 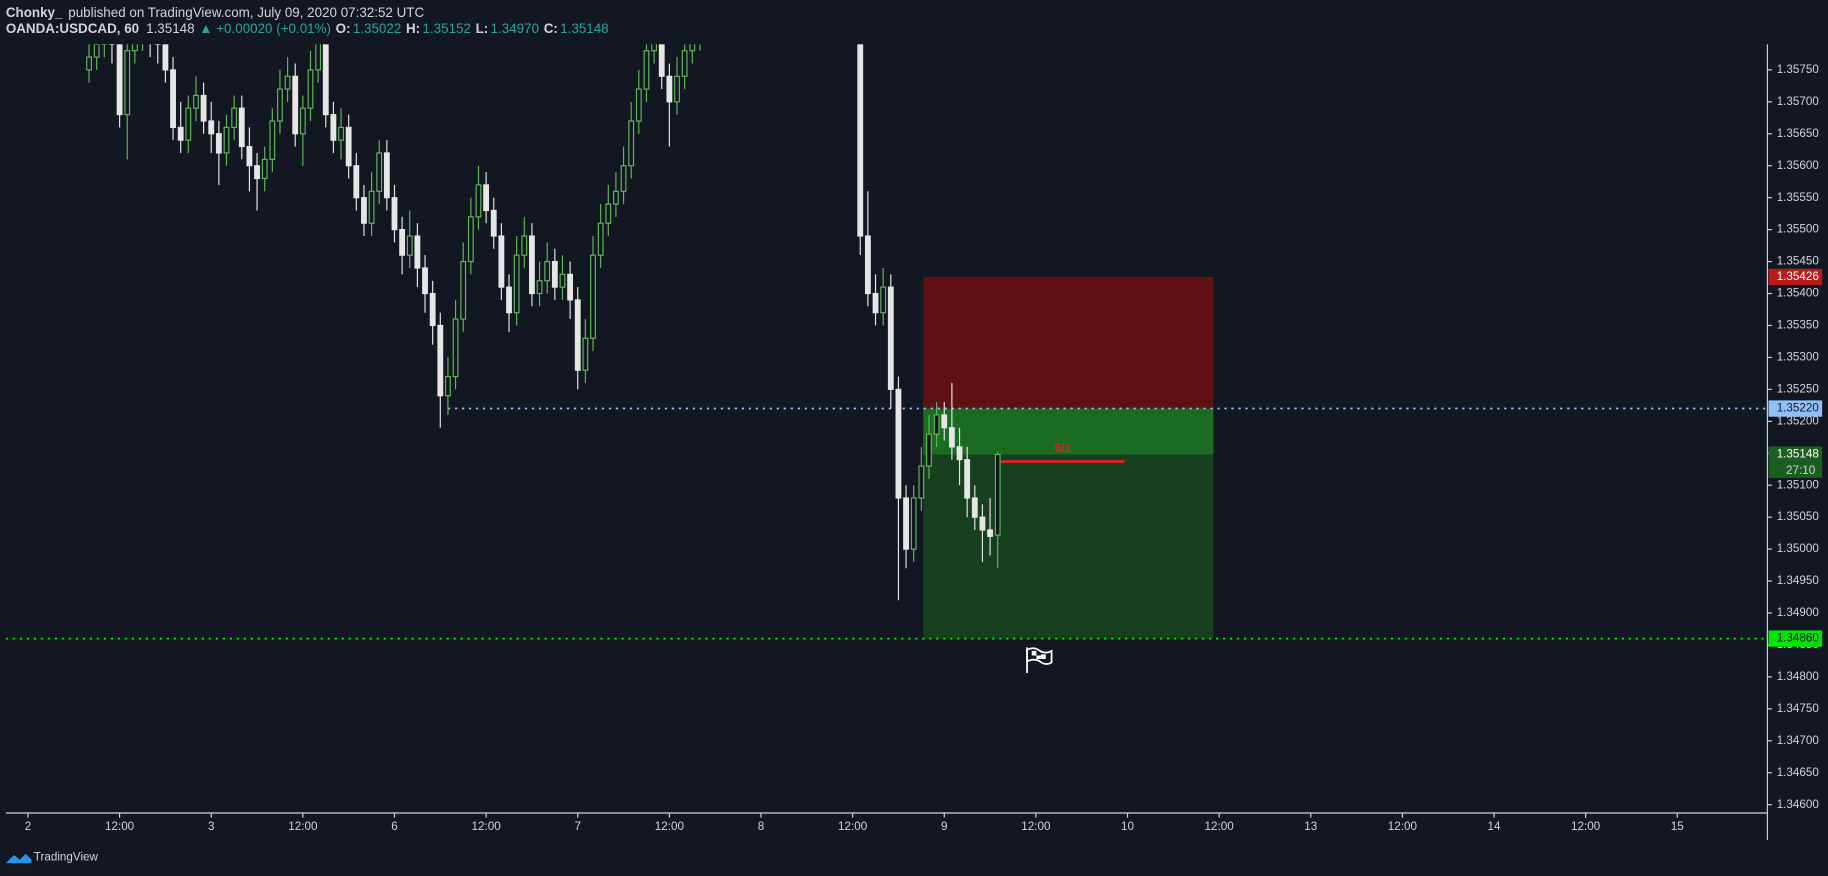 I want to click on y-tick-label: 1.34700, so click(x=1798, y=740).